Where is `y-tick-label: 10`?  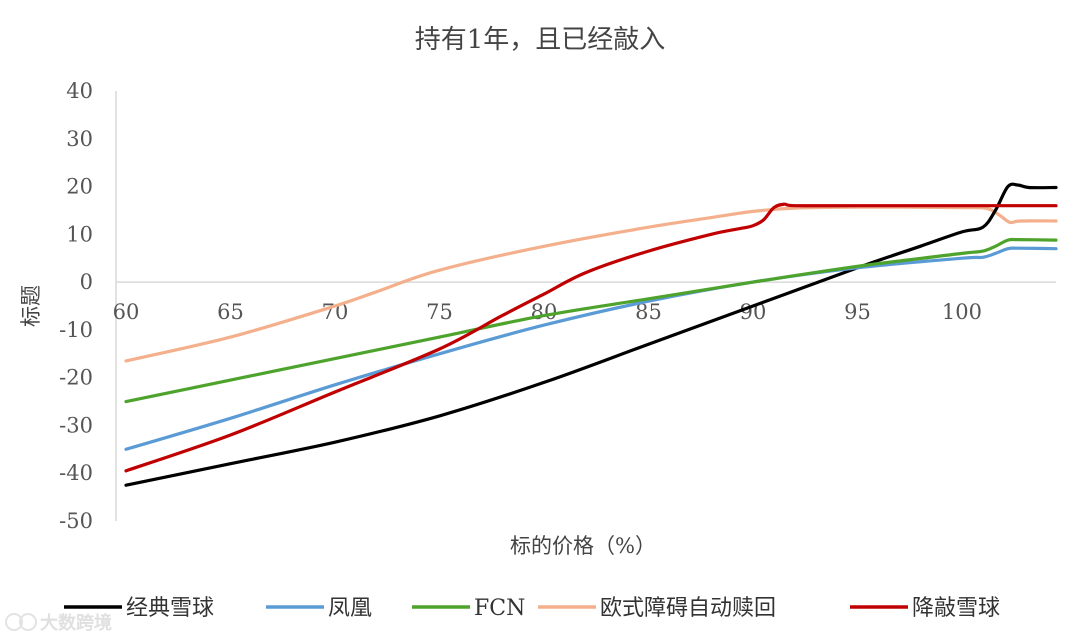
y-tick-label: 10 is located at coordinates (79, 234).